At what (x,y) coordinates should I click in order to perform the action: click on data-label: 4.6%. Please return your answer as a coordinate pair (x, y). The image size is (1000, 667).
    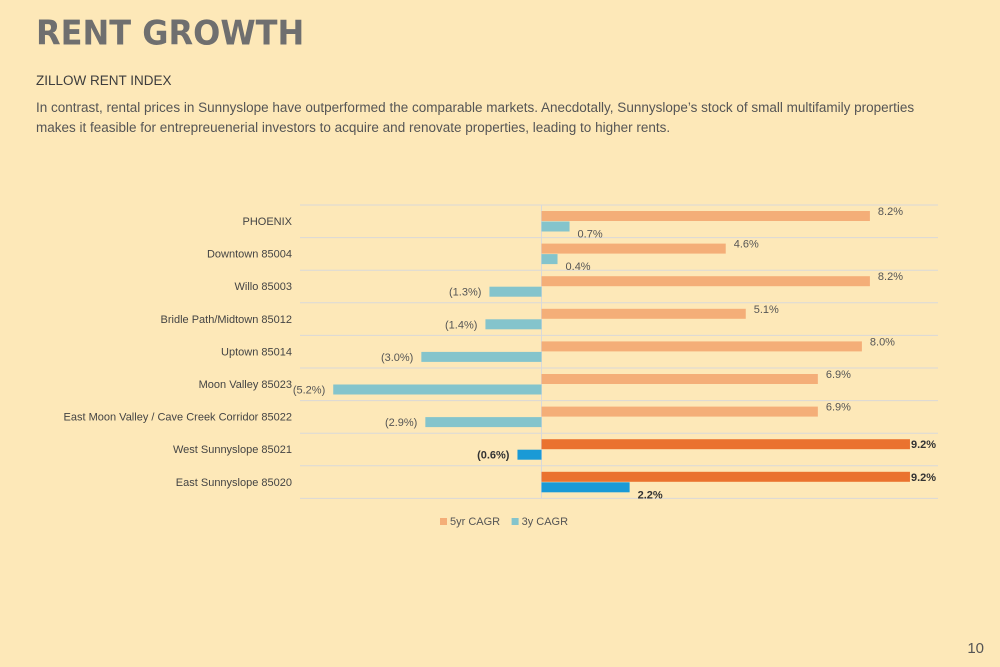
    Looking at the image, I should click on (746, 245).